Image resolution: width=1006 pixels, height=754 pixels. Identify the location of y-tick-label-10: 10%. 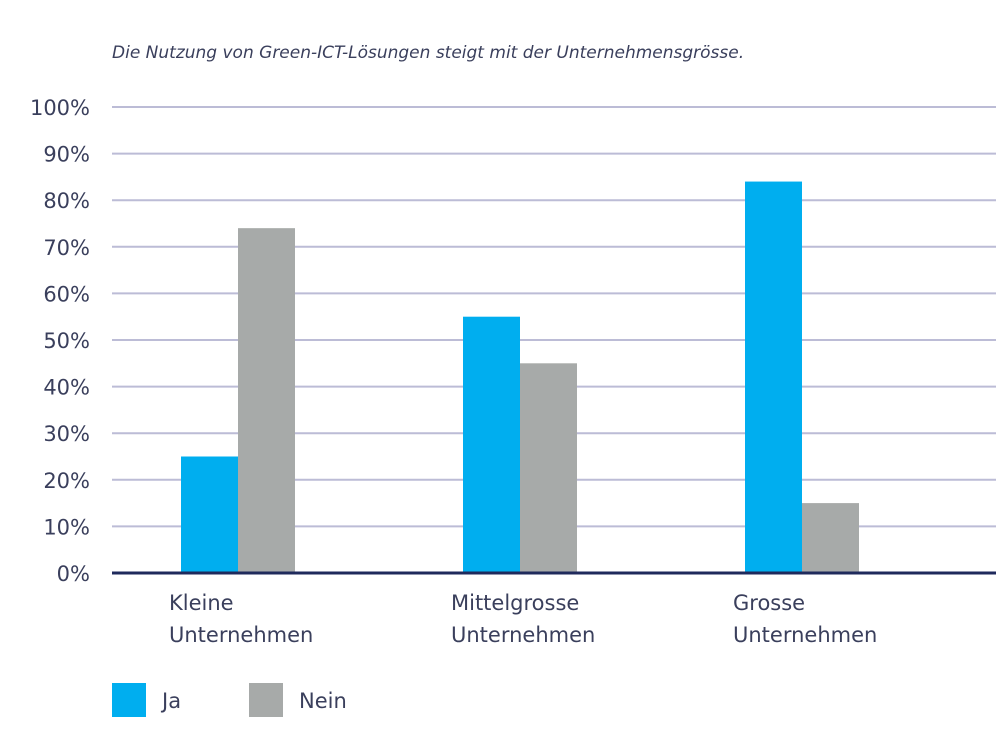
(66, 527).